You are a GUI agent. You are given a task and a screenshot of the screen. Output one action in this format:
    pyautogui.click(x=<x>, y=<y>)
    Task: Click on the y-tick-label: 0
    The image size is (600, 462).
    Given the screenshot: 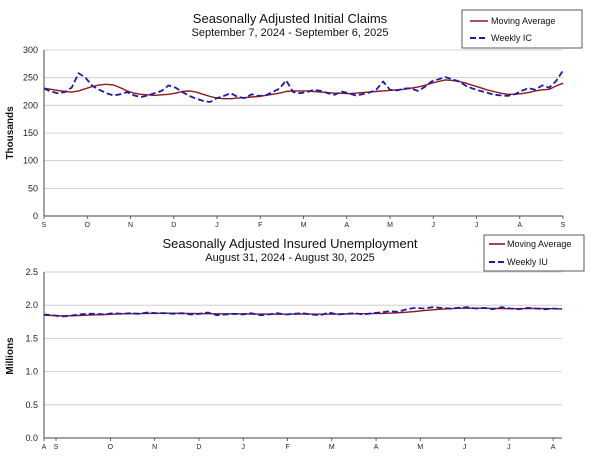 What is the action you would take?
    pyautogui.click(x=35, y=216)
    